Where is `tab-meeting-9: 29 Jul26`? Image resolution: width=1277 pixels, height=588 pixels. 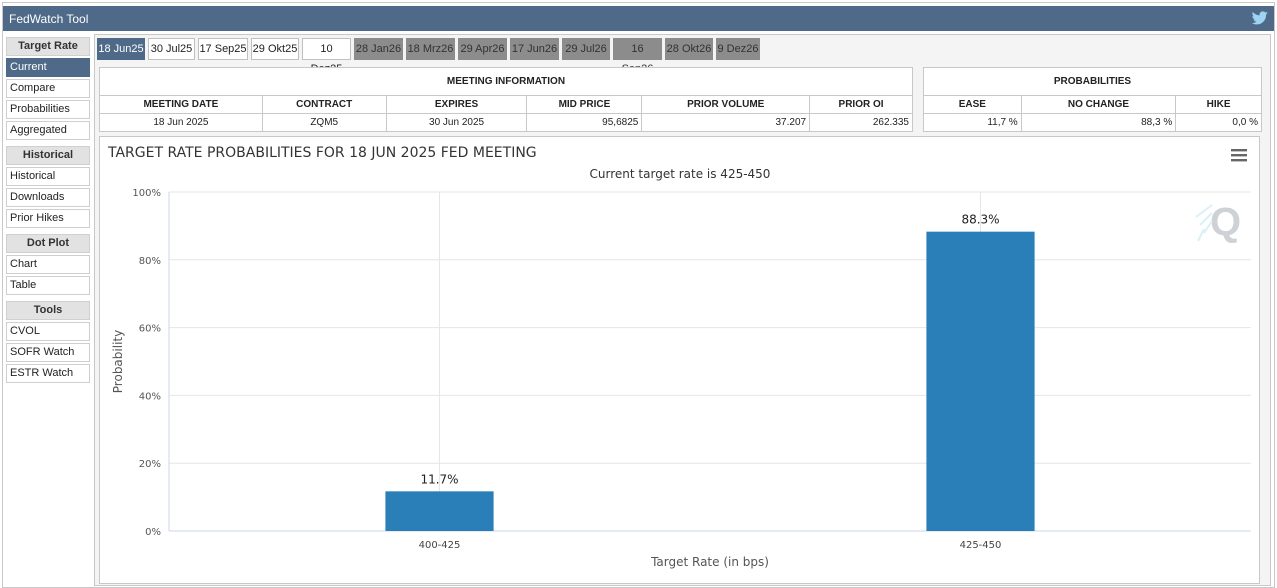 tab-meeting-9: 29 Jul26 is located at coordinates (586, 49).